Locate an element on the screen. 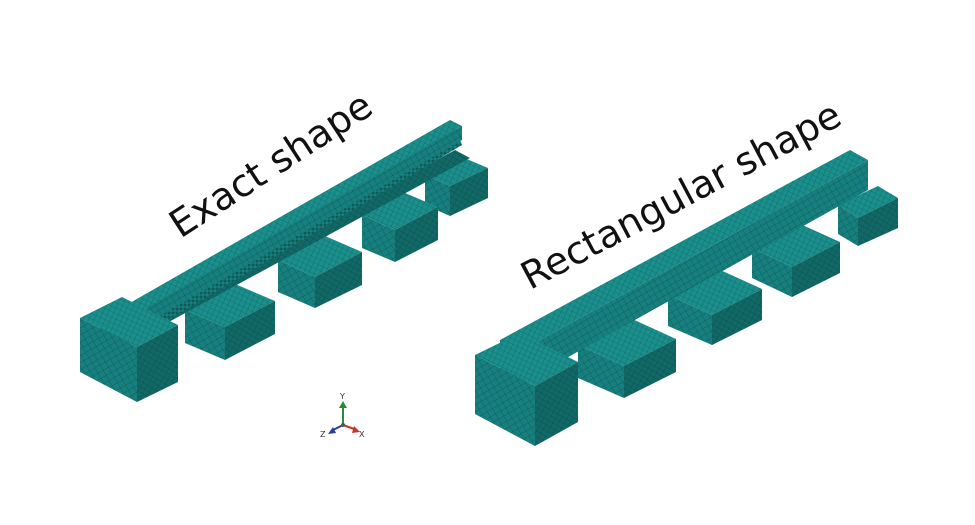 This screenshot has height=525, width=975. z-axis-arrow-icon is located at coordinates (332, 430).